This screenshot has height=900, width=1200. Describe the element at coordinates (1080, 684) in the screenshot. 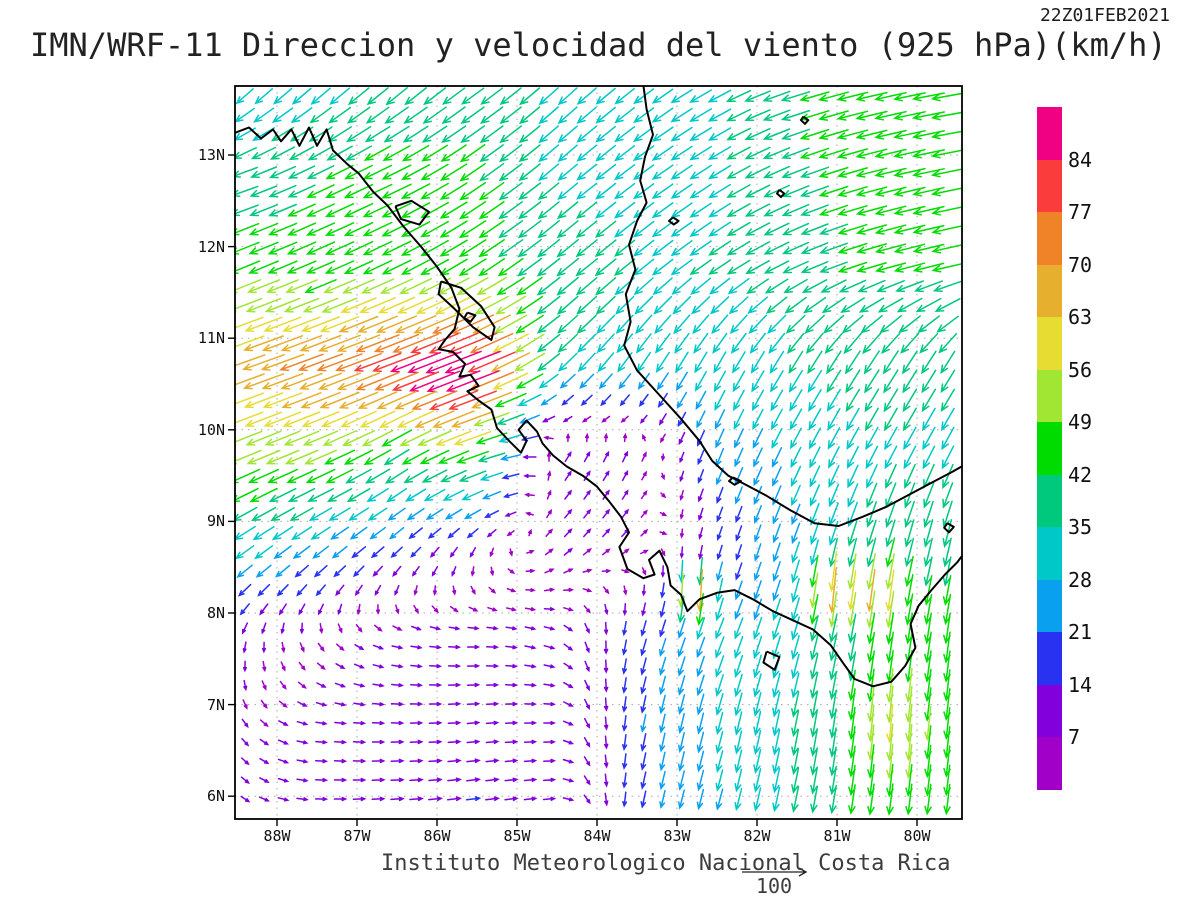

I see `colorbar-tick-label: 14` at that location.